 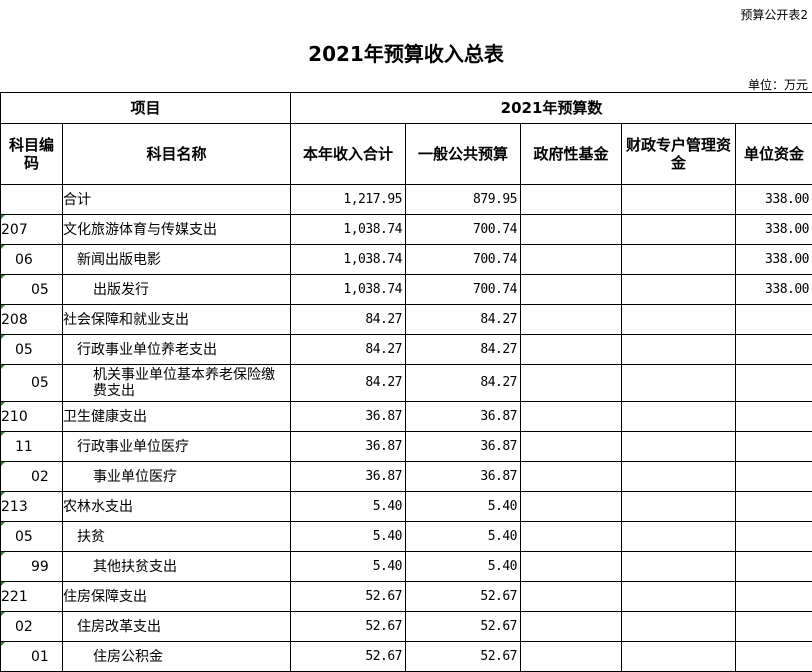 I want to click on header-name: 科目名称, so click(x=176, y=154).